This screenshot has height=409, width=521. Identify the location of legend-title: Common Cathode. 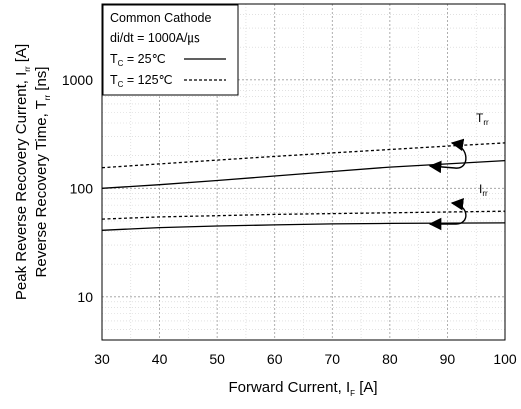
(160, 18).